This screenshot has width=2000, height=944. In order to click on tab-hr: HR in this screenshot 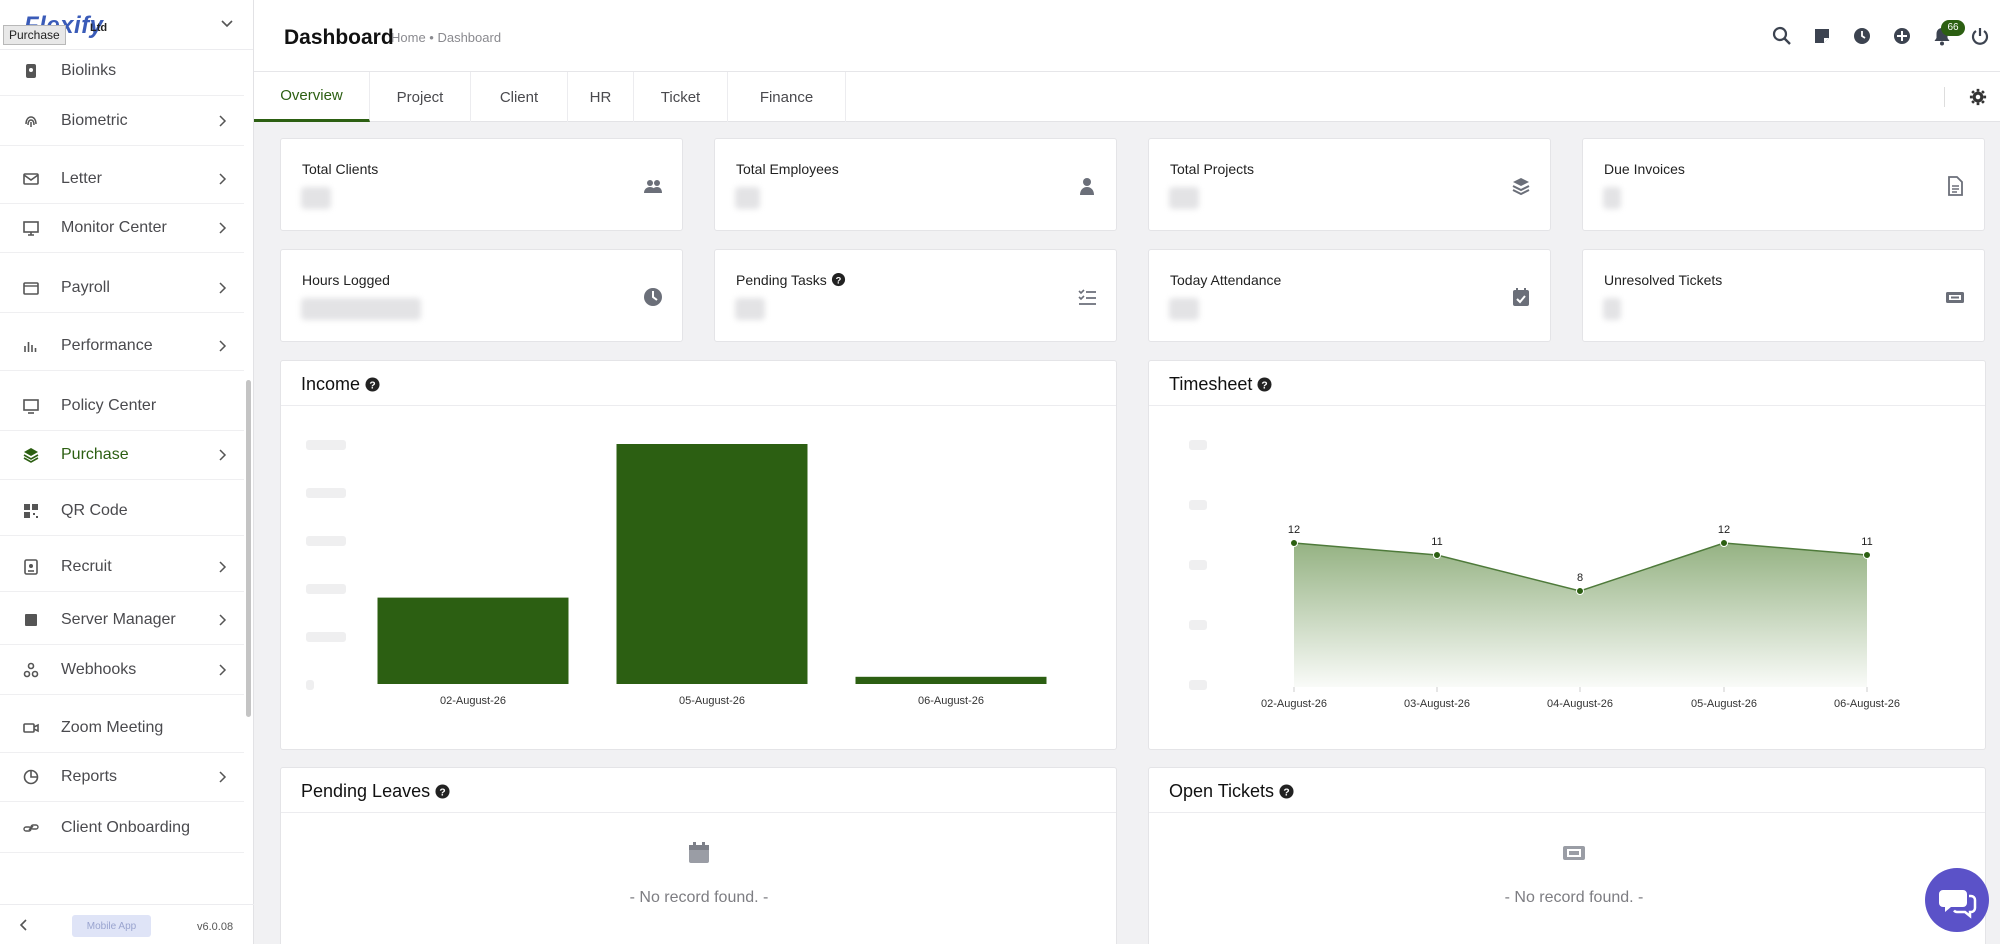, I will do `click(601, 97)`.